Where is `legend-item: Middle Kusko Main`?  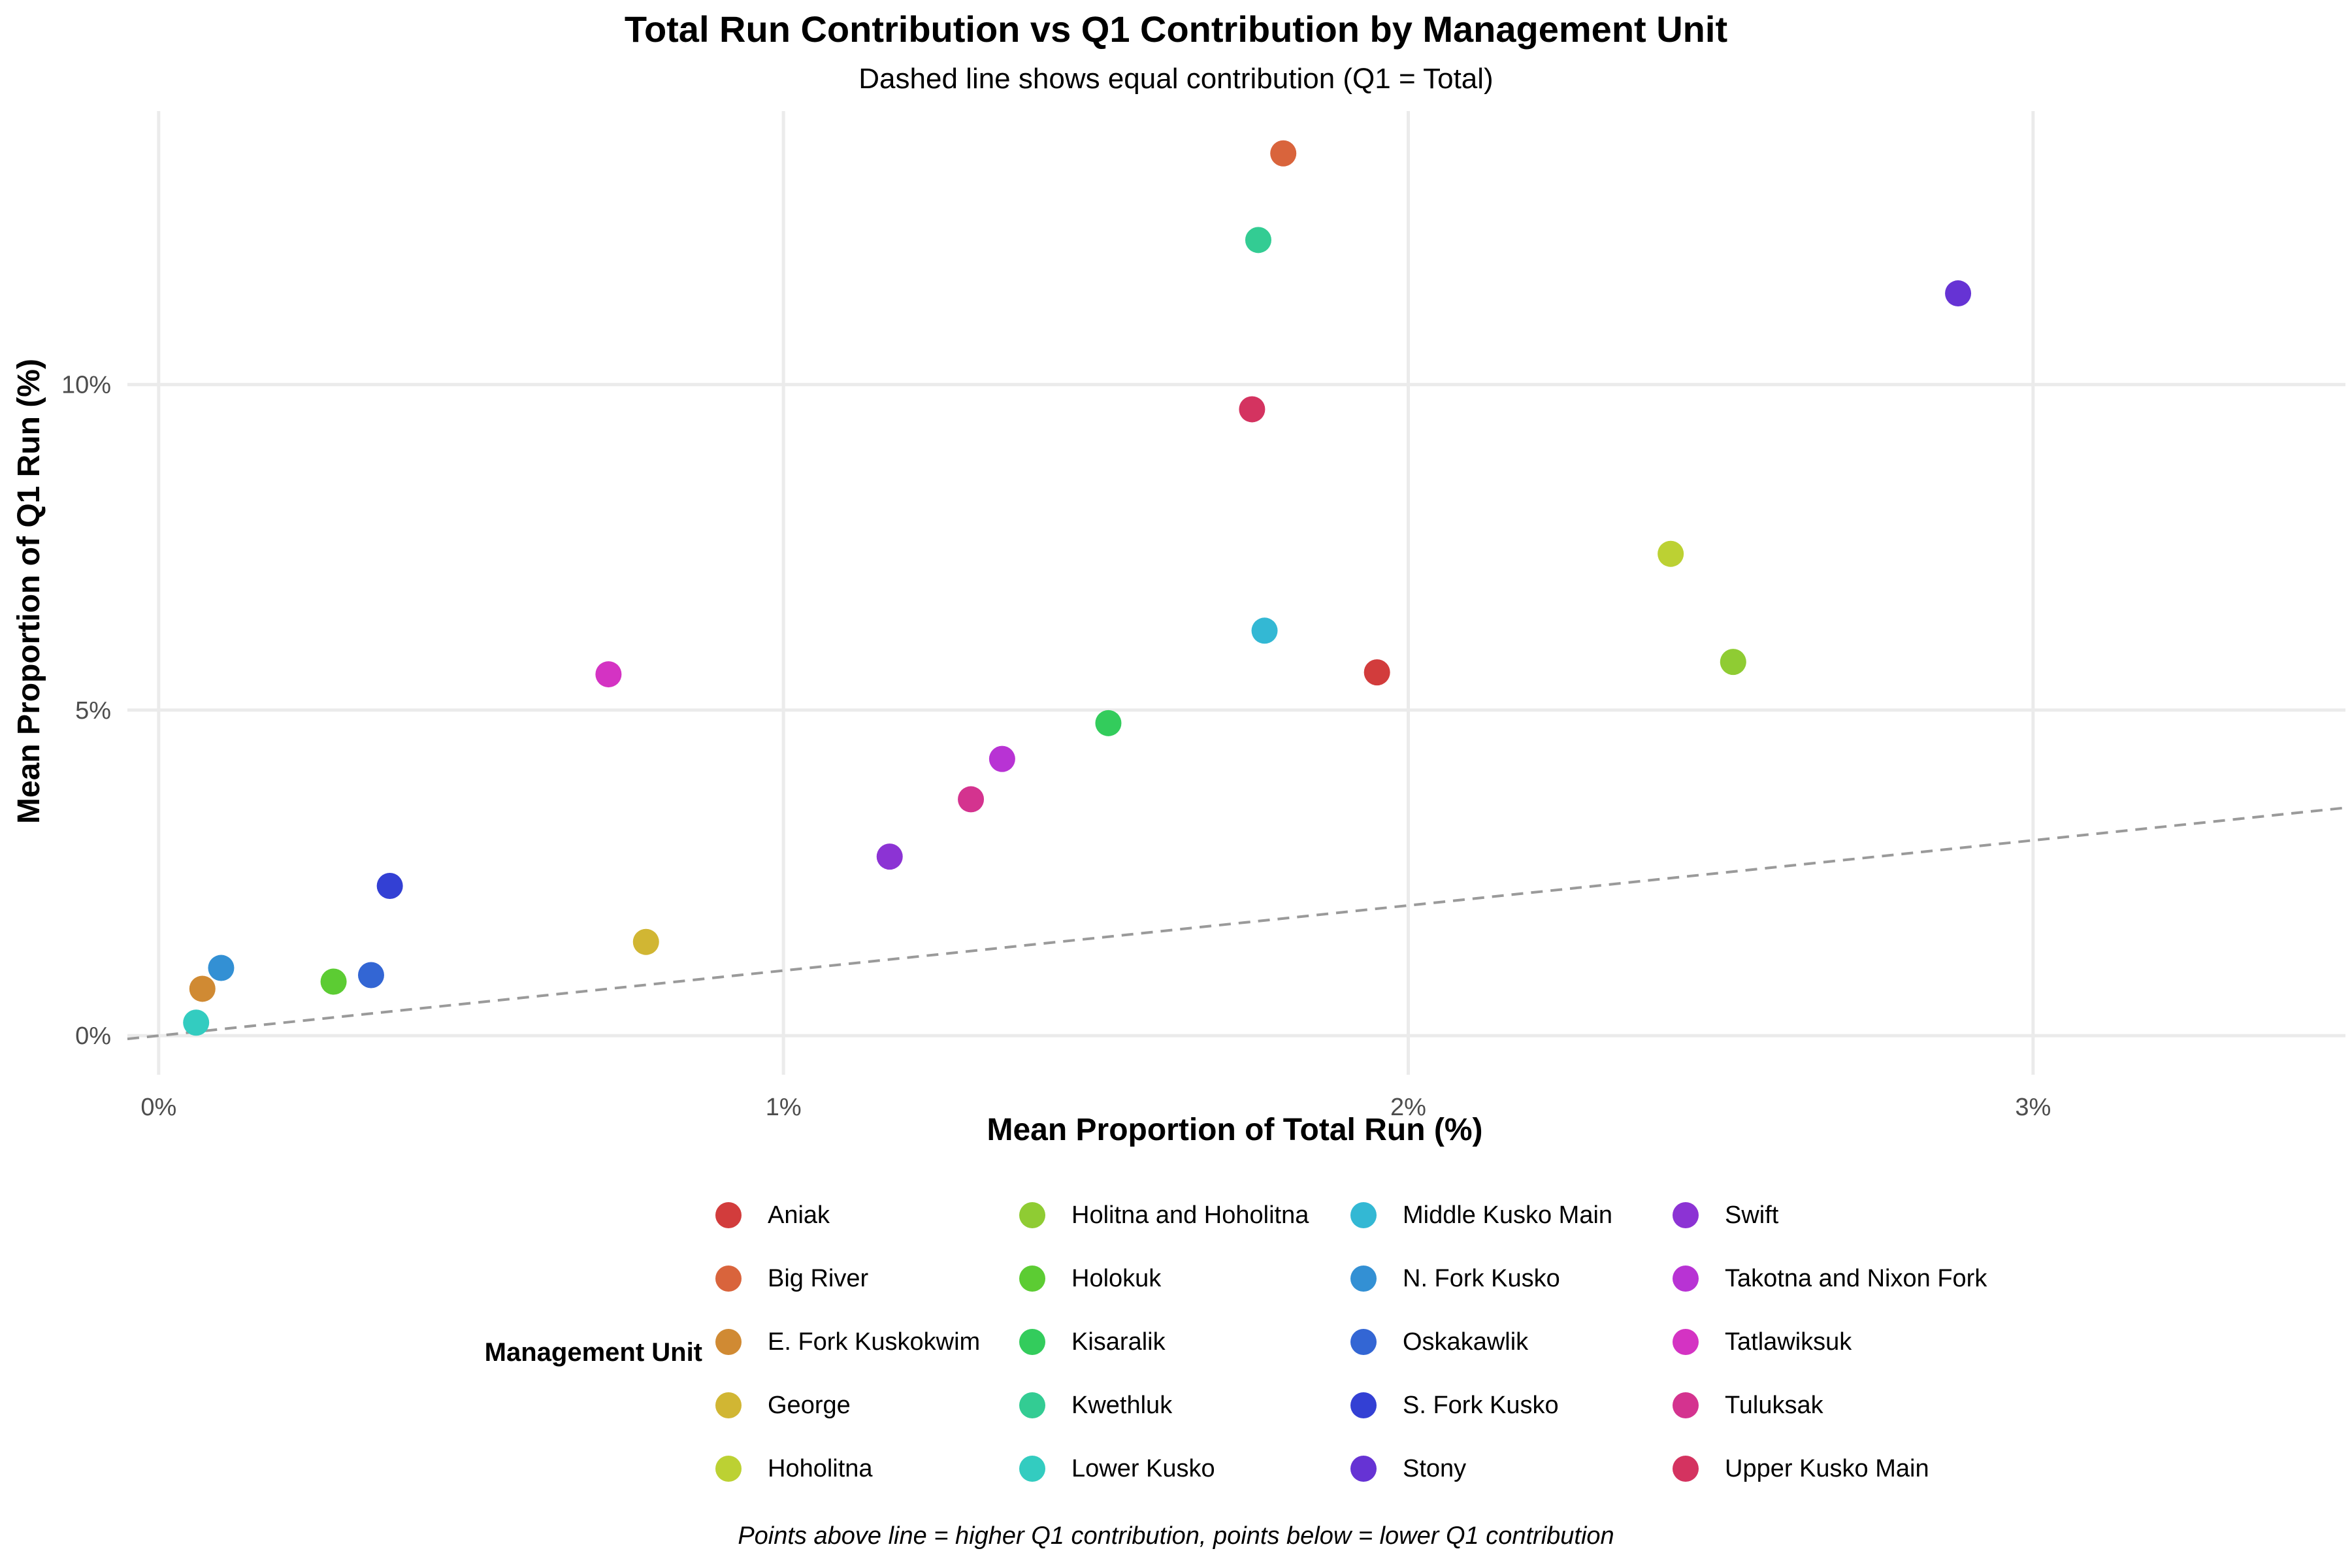
legend-item: Middle Kusko Main is located at coordinates (1481, 1215).